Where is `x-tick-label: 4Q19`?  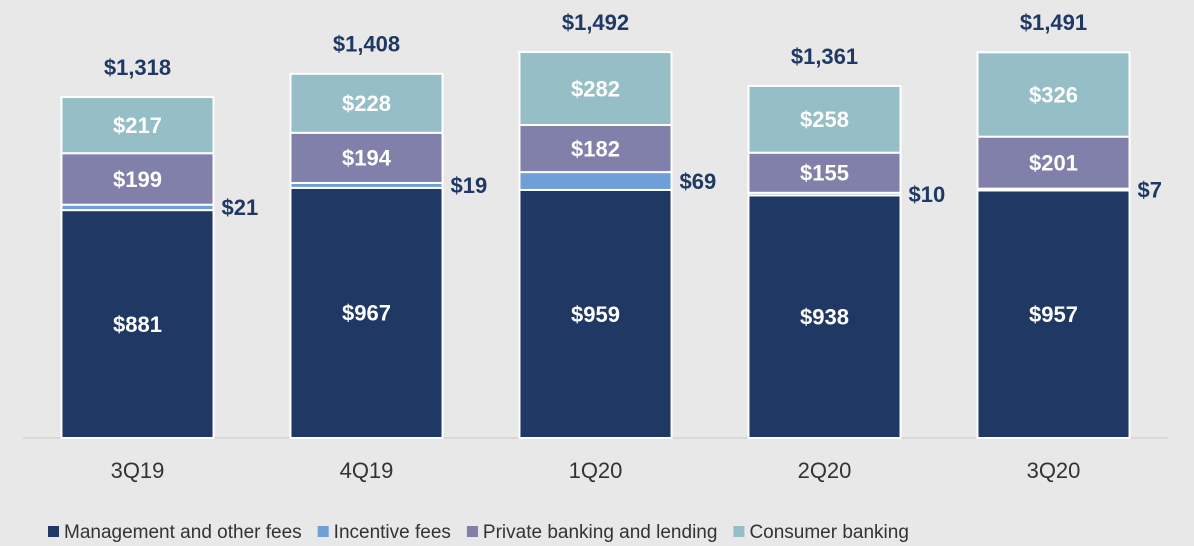 x-tick-label: 4Q19 is located at coordinates (367, 470).